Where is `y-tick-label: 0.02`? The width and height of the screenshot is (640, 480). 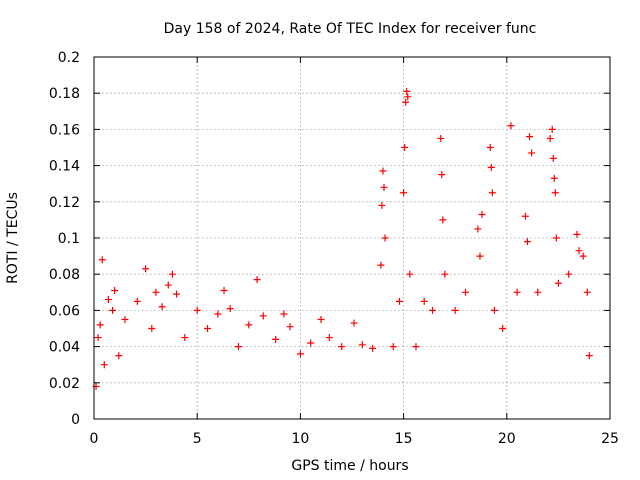 y-tick-label: 0.02 is located at coordinates (64, 384).